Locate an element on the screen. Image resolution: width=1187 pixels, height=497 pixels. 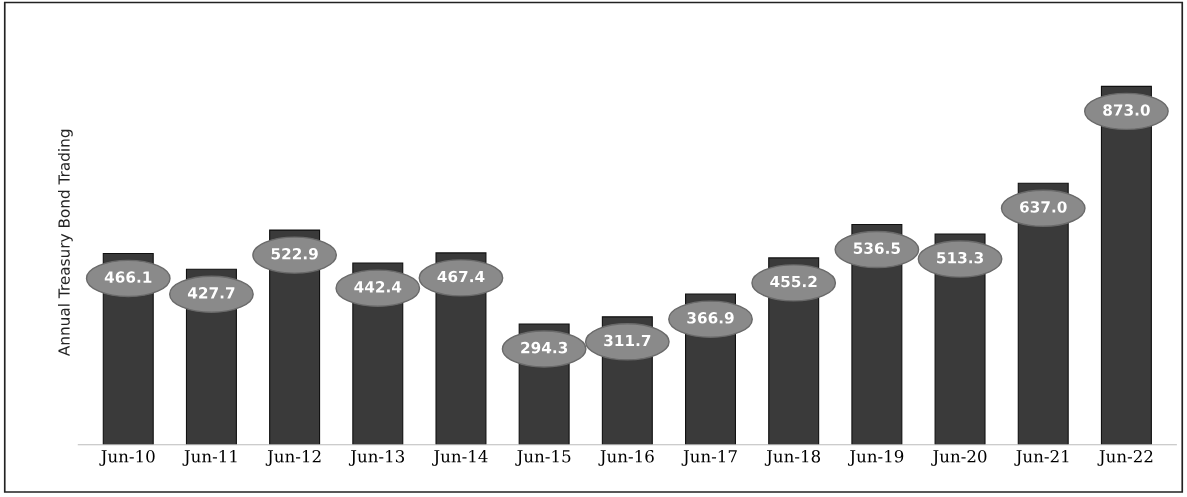
data-label: 522.9 is located at coordinates (294, 253).